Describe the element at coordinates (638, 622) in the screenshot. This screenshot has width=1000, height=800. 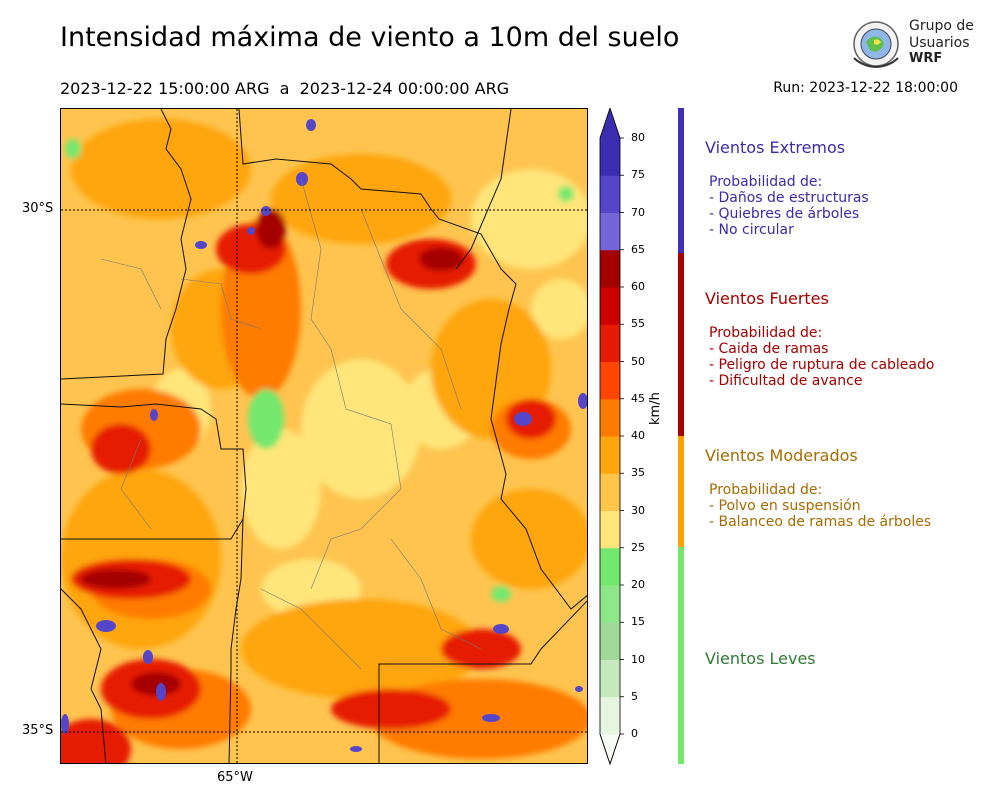
I see `colorbar-tick-label: 15` at that location.